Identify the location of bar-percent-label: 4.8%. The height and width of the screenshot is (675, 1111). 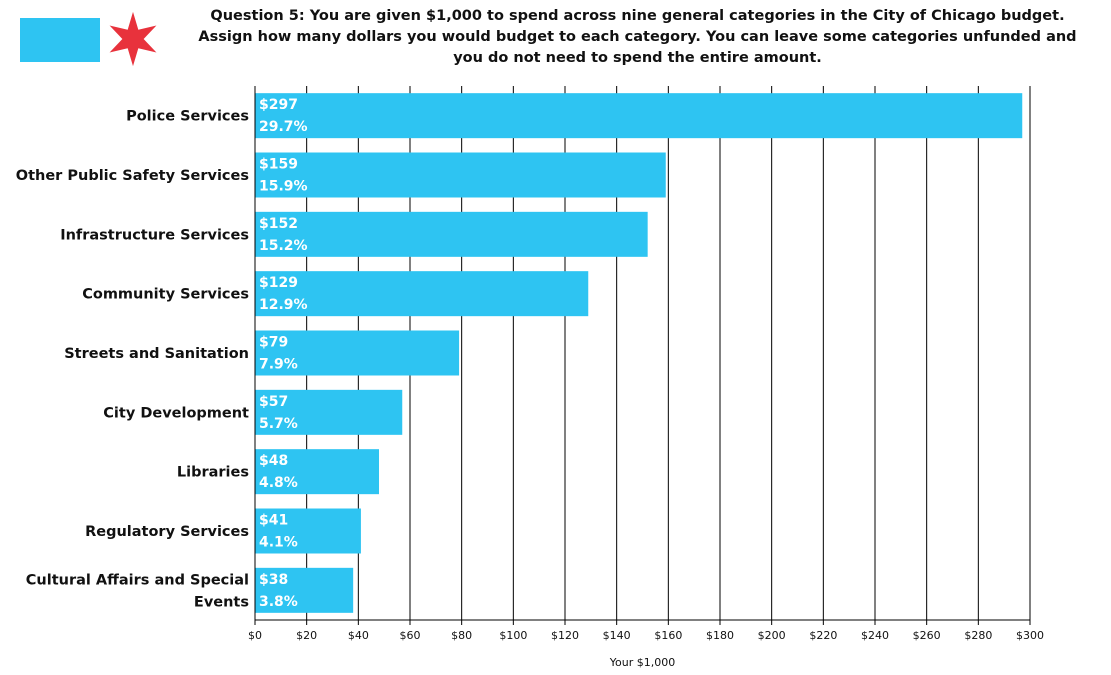
(278, 483).